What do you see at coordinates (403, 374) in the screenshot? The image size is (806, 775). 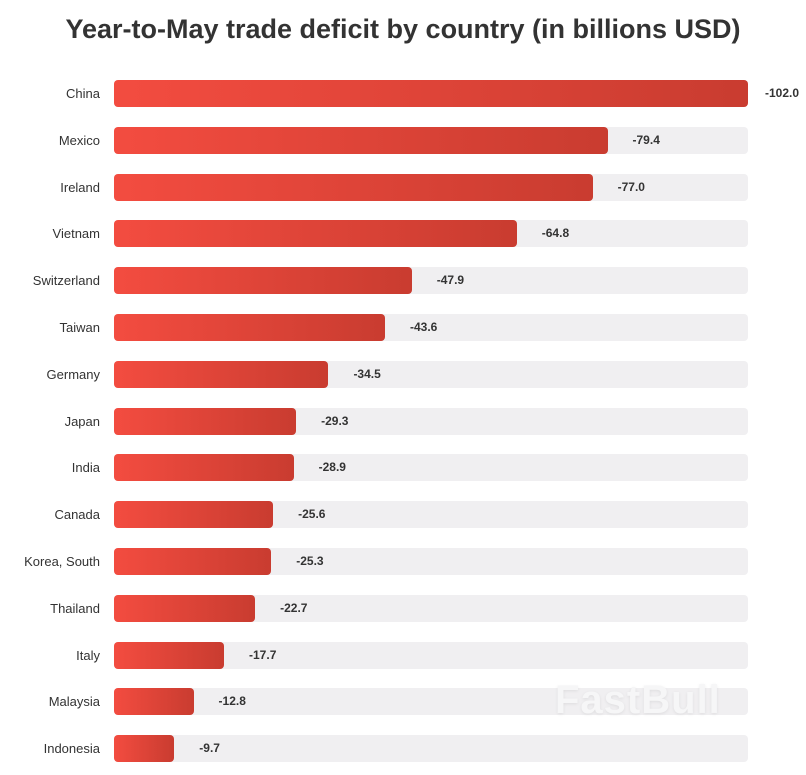 I see `bar-row: Germany -34.5` at bounding box center [403, 374].